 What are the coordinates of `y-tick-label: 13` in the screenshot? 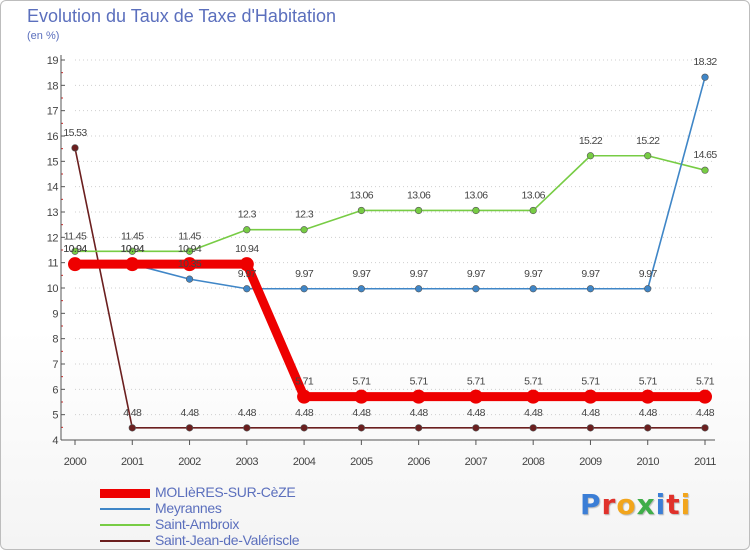 It's located at (53, 213).